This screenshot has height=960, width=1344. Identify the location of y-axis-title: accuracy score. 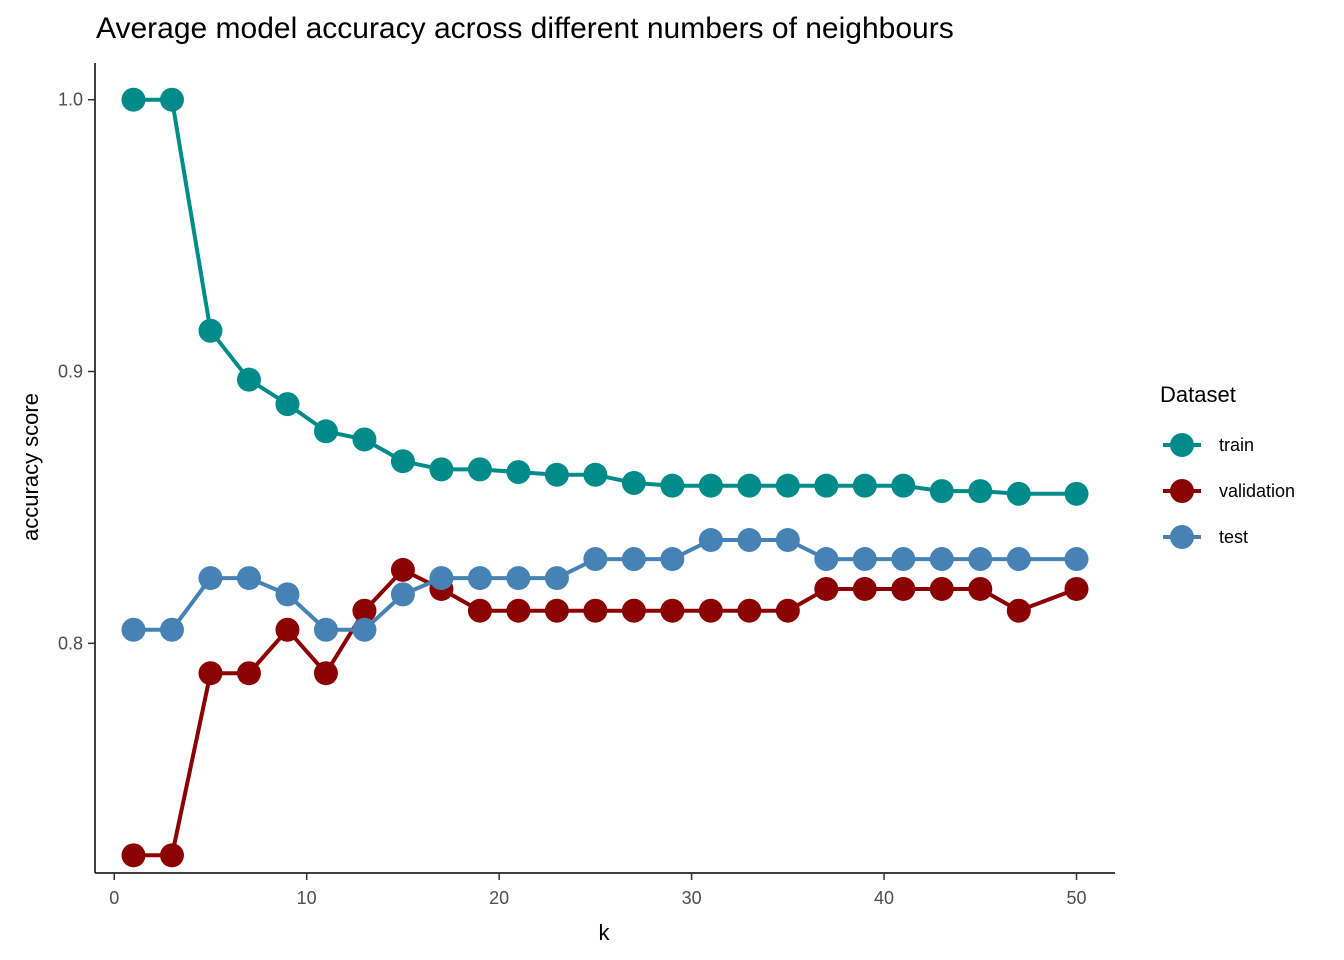
(30, 467).